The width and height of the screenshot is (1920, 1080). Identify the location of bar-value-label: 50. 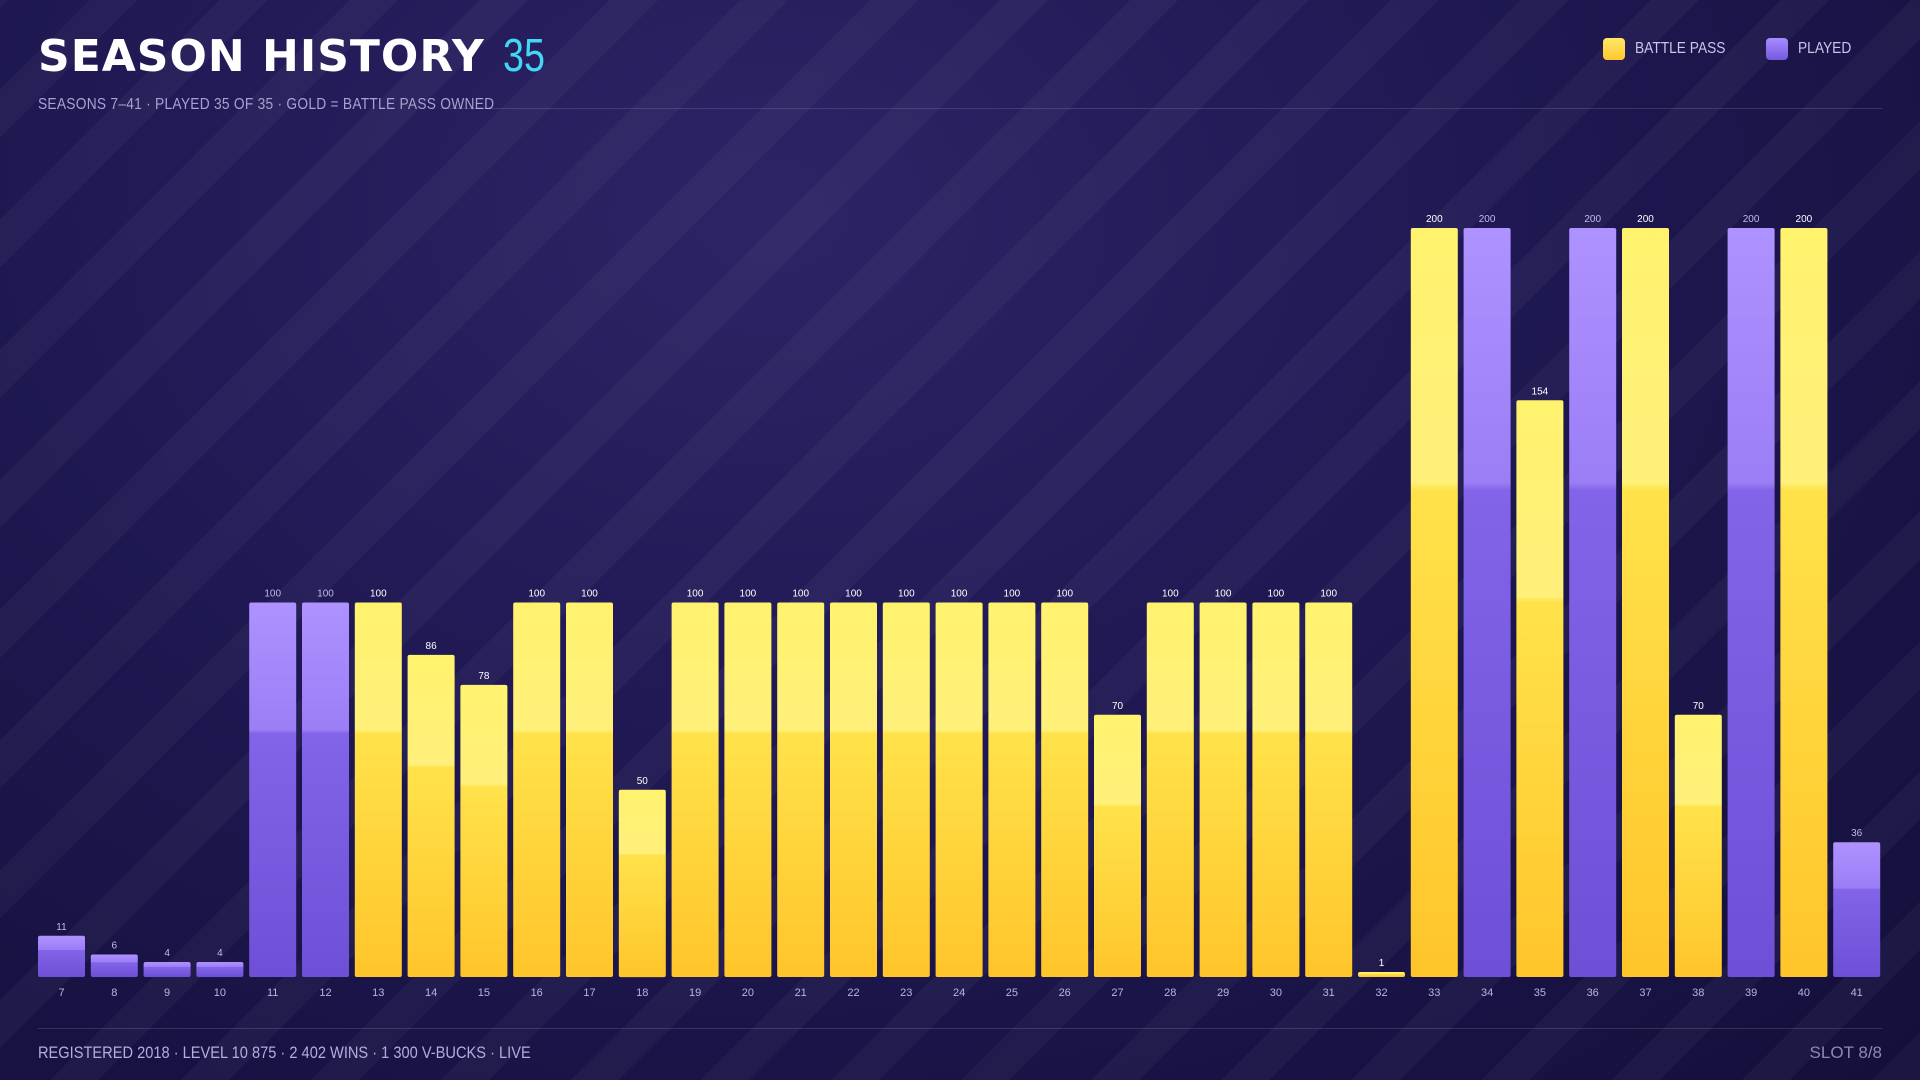
(643, 781).